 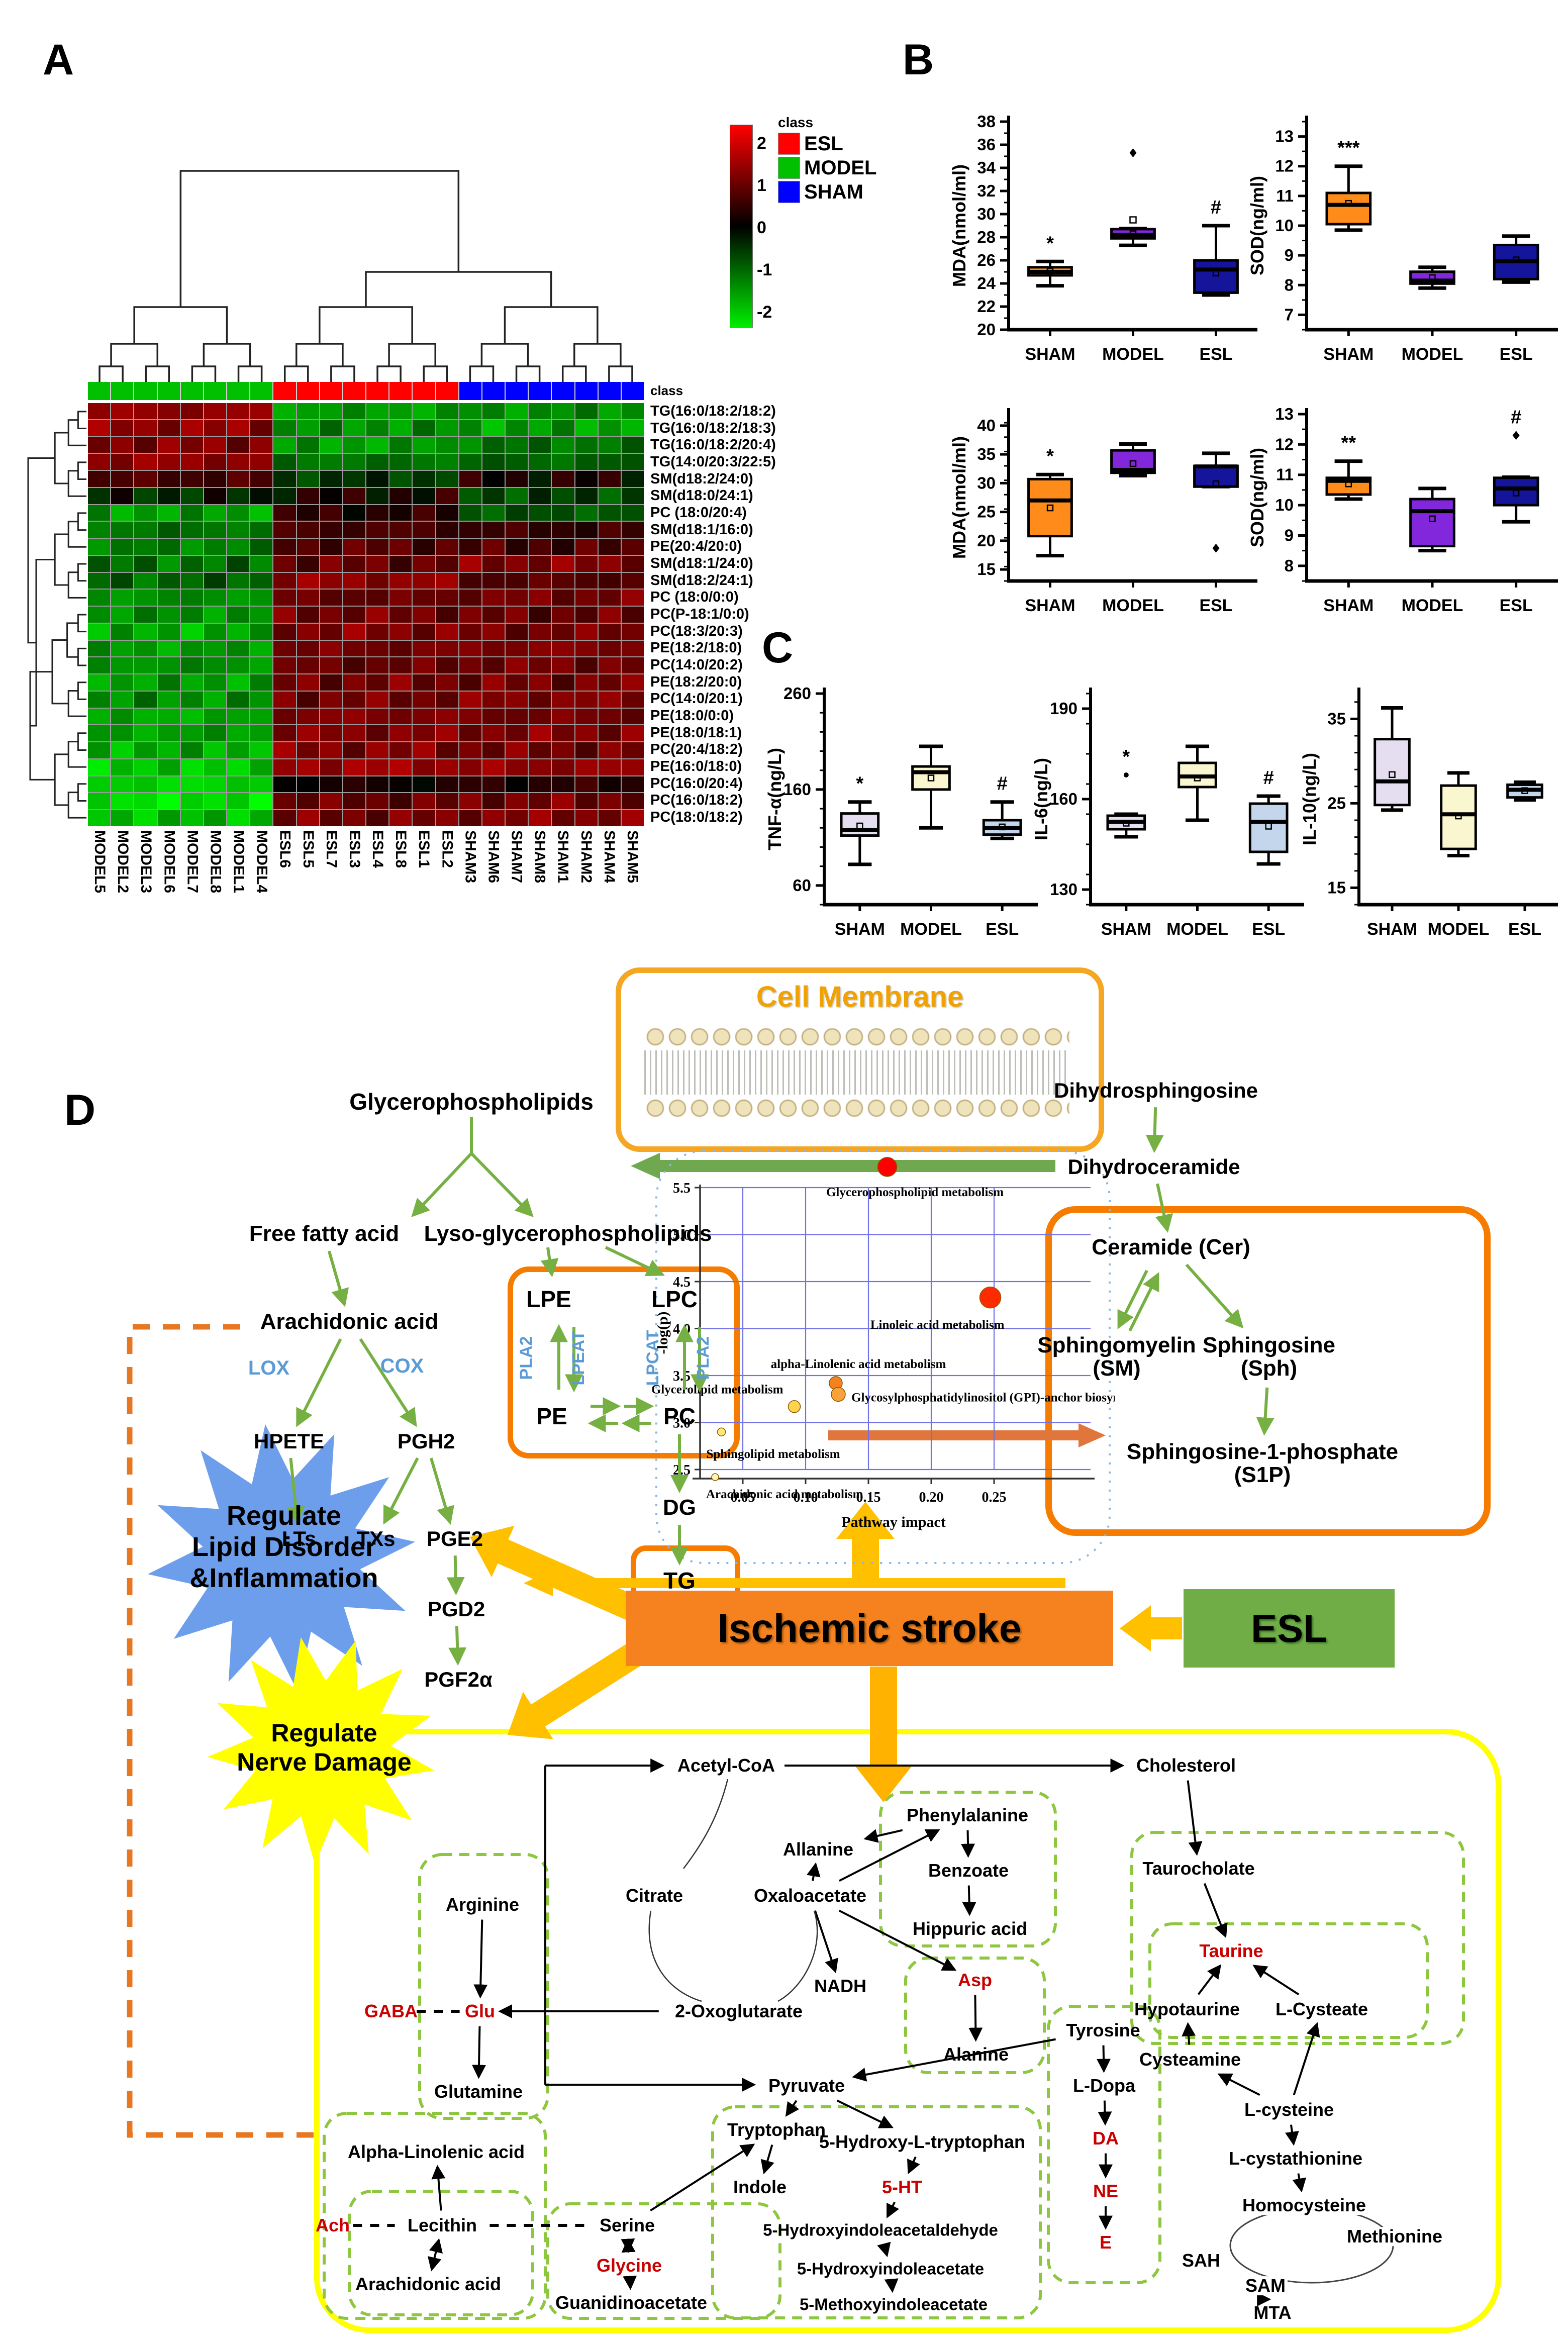 I want to click on ischemic-stroke-banner: Ischemic stroke, so click(x=869, y=1628).